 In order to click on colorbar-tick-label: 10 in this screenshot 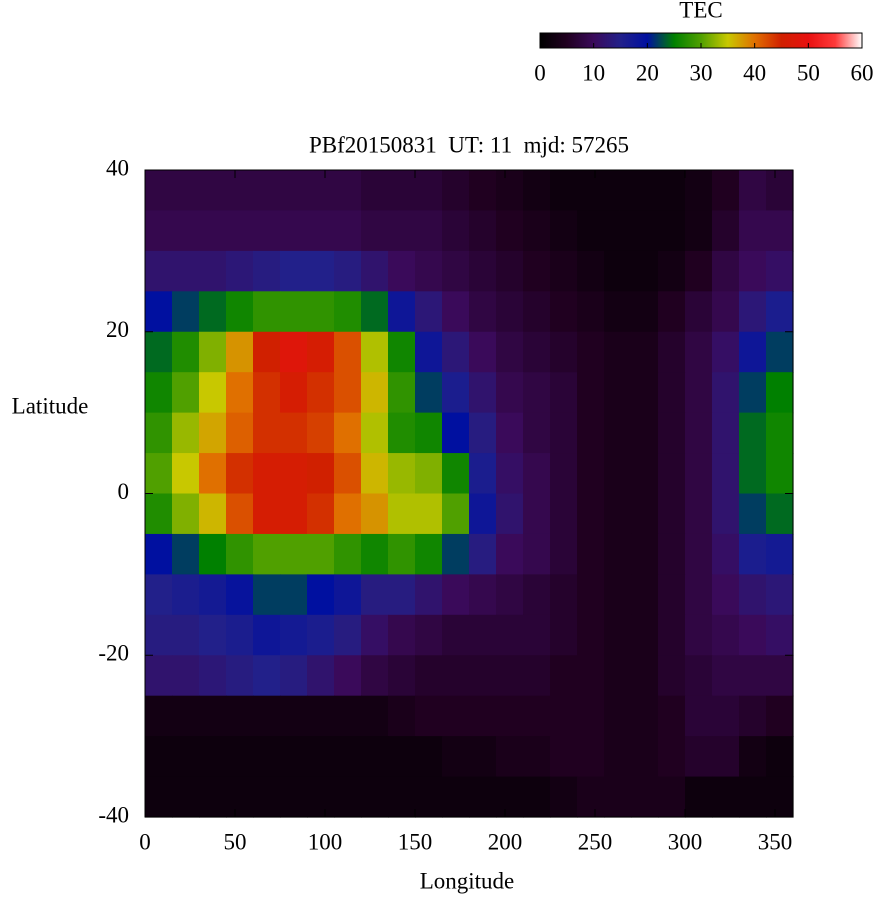, I will do `click(593, 72)`.